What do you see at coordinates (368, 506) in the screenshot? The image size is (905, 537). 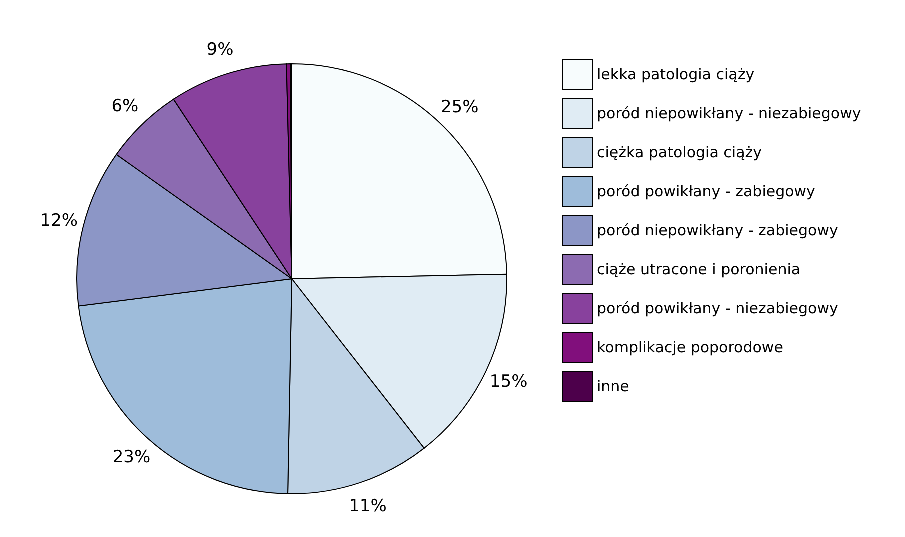 I see `data-label: 11%` at bounding box center [368, 506].